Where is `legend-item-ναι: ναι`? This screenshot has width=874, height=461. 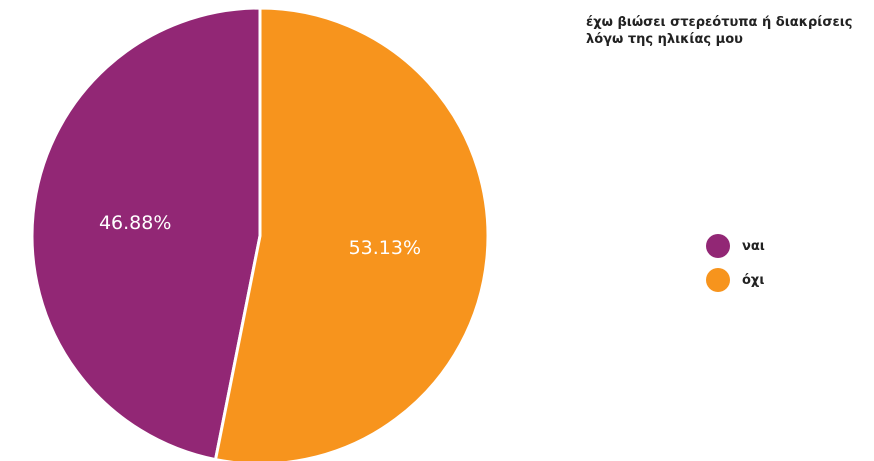 legend-item-ναι: ναι is located at coordinates (735, 246).